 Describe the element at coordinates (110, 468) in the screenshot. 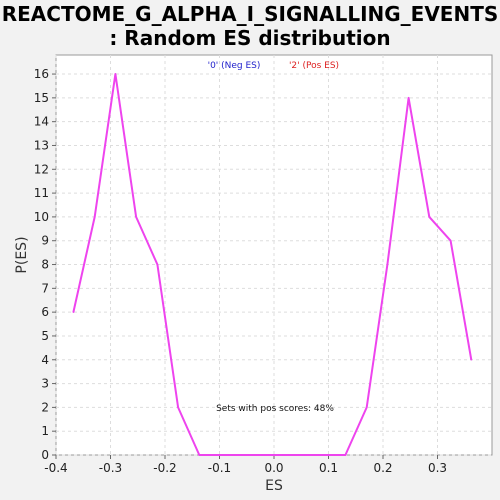

I see `x-tick-label: -0.3` at that location.